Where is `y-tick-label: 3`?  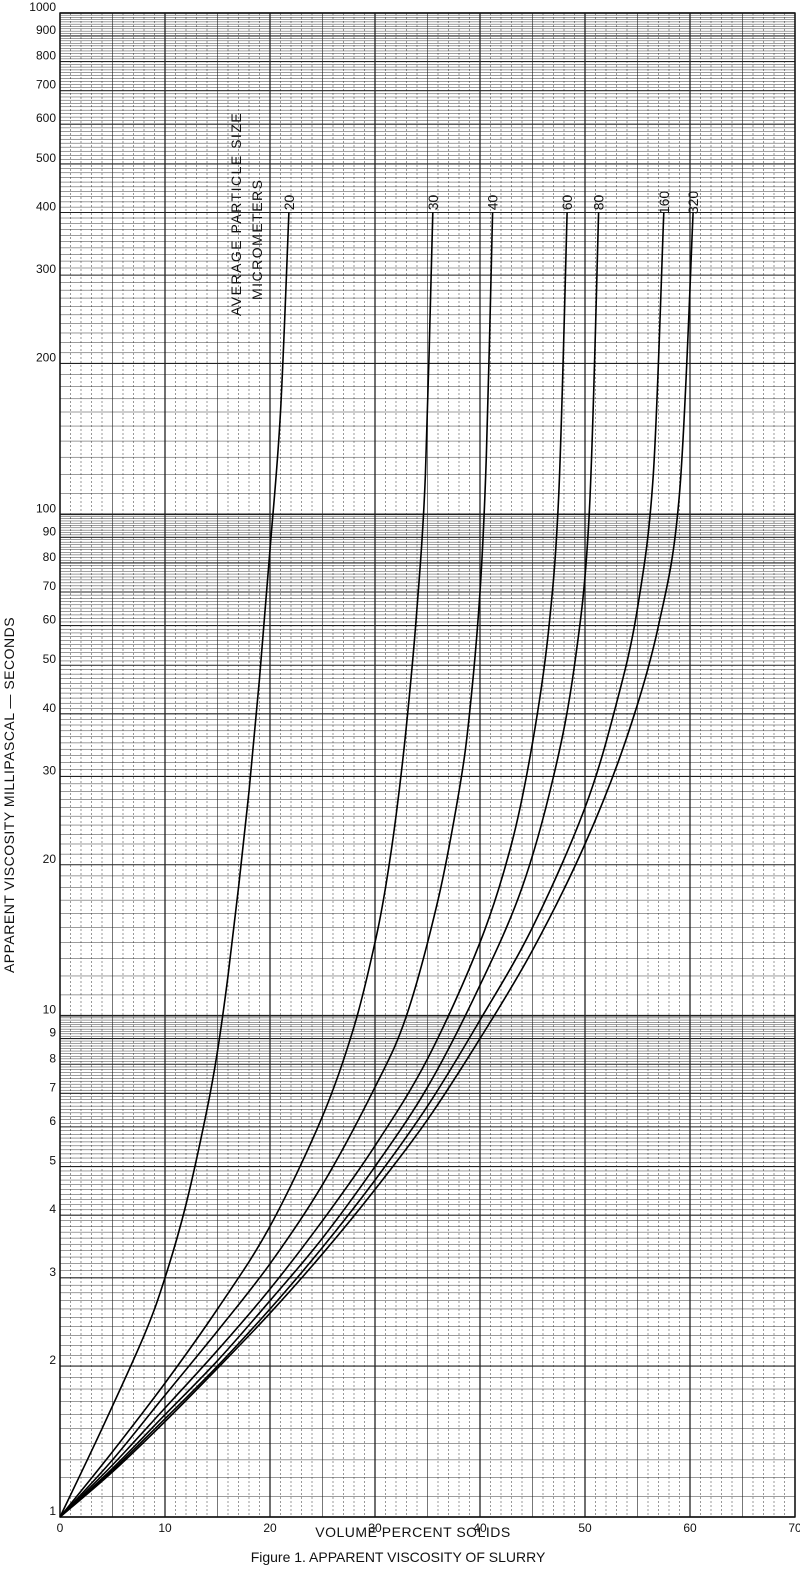
y-tick-label: 3 is located at coordinates (52, 1272).